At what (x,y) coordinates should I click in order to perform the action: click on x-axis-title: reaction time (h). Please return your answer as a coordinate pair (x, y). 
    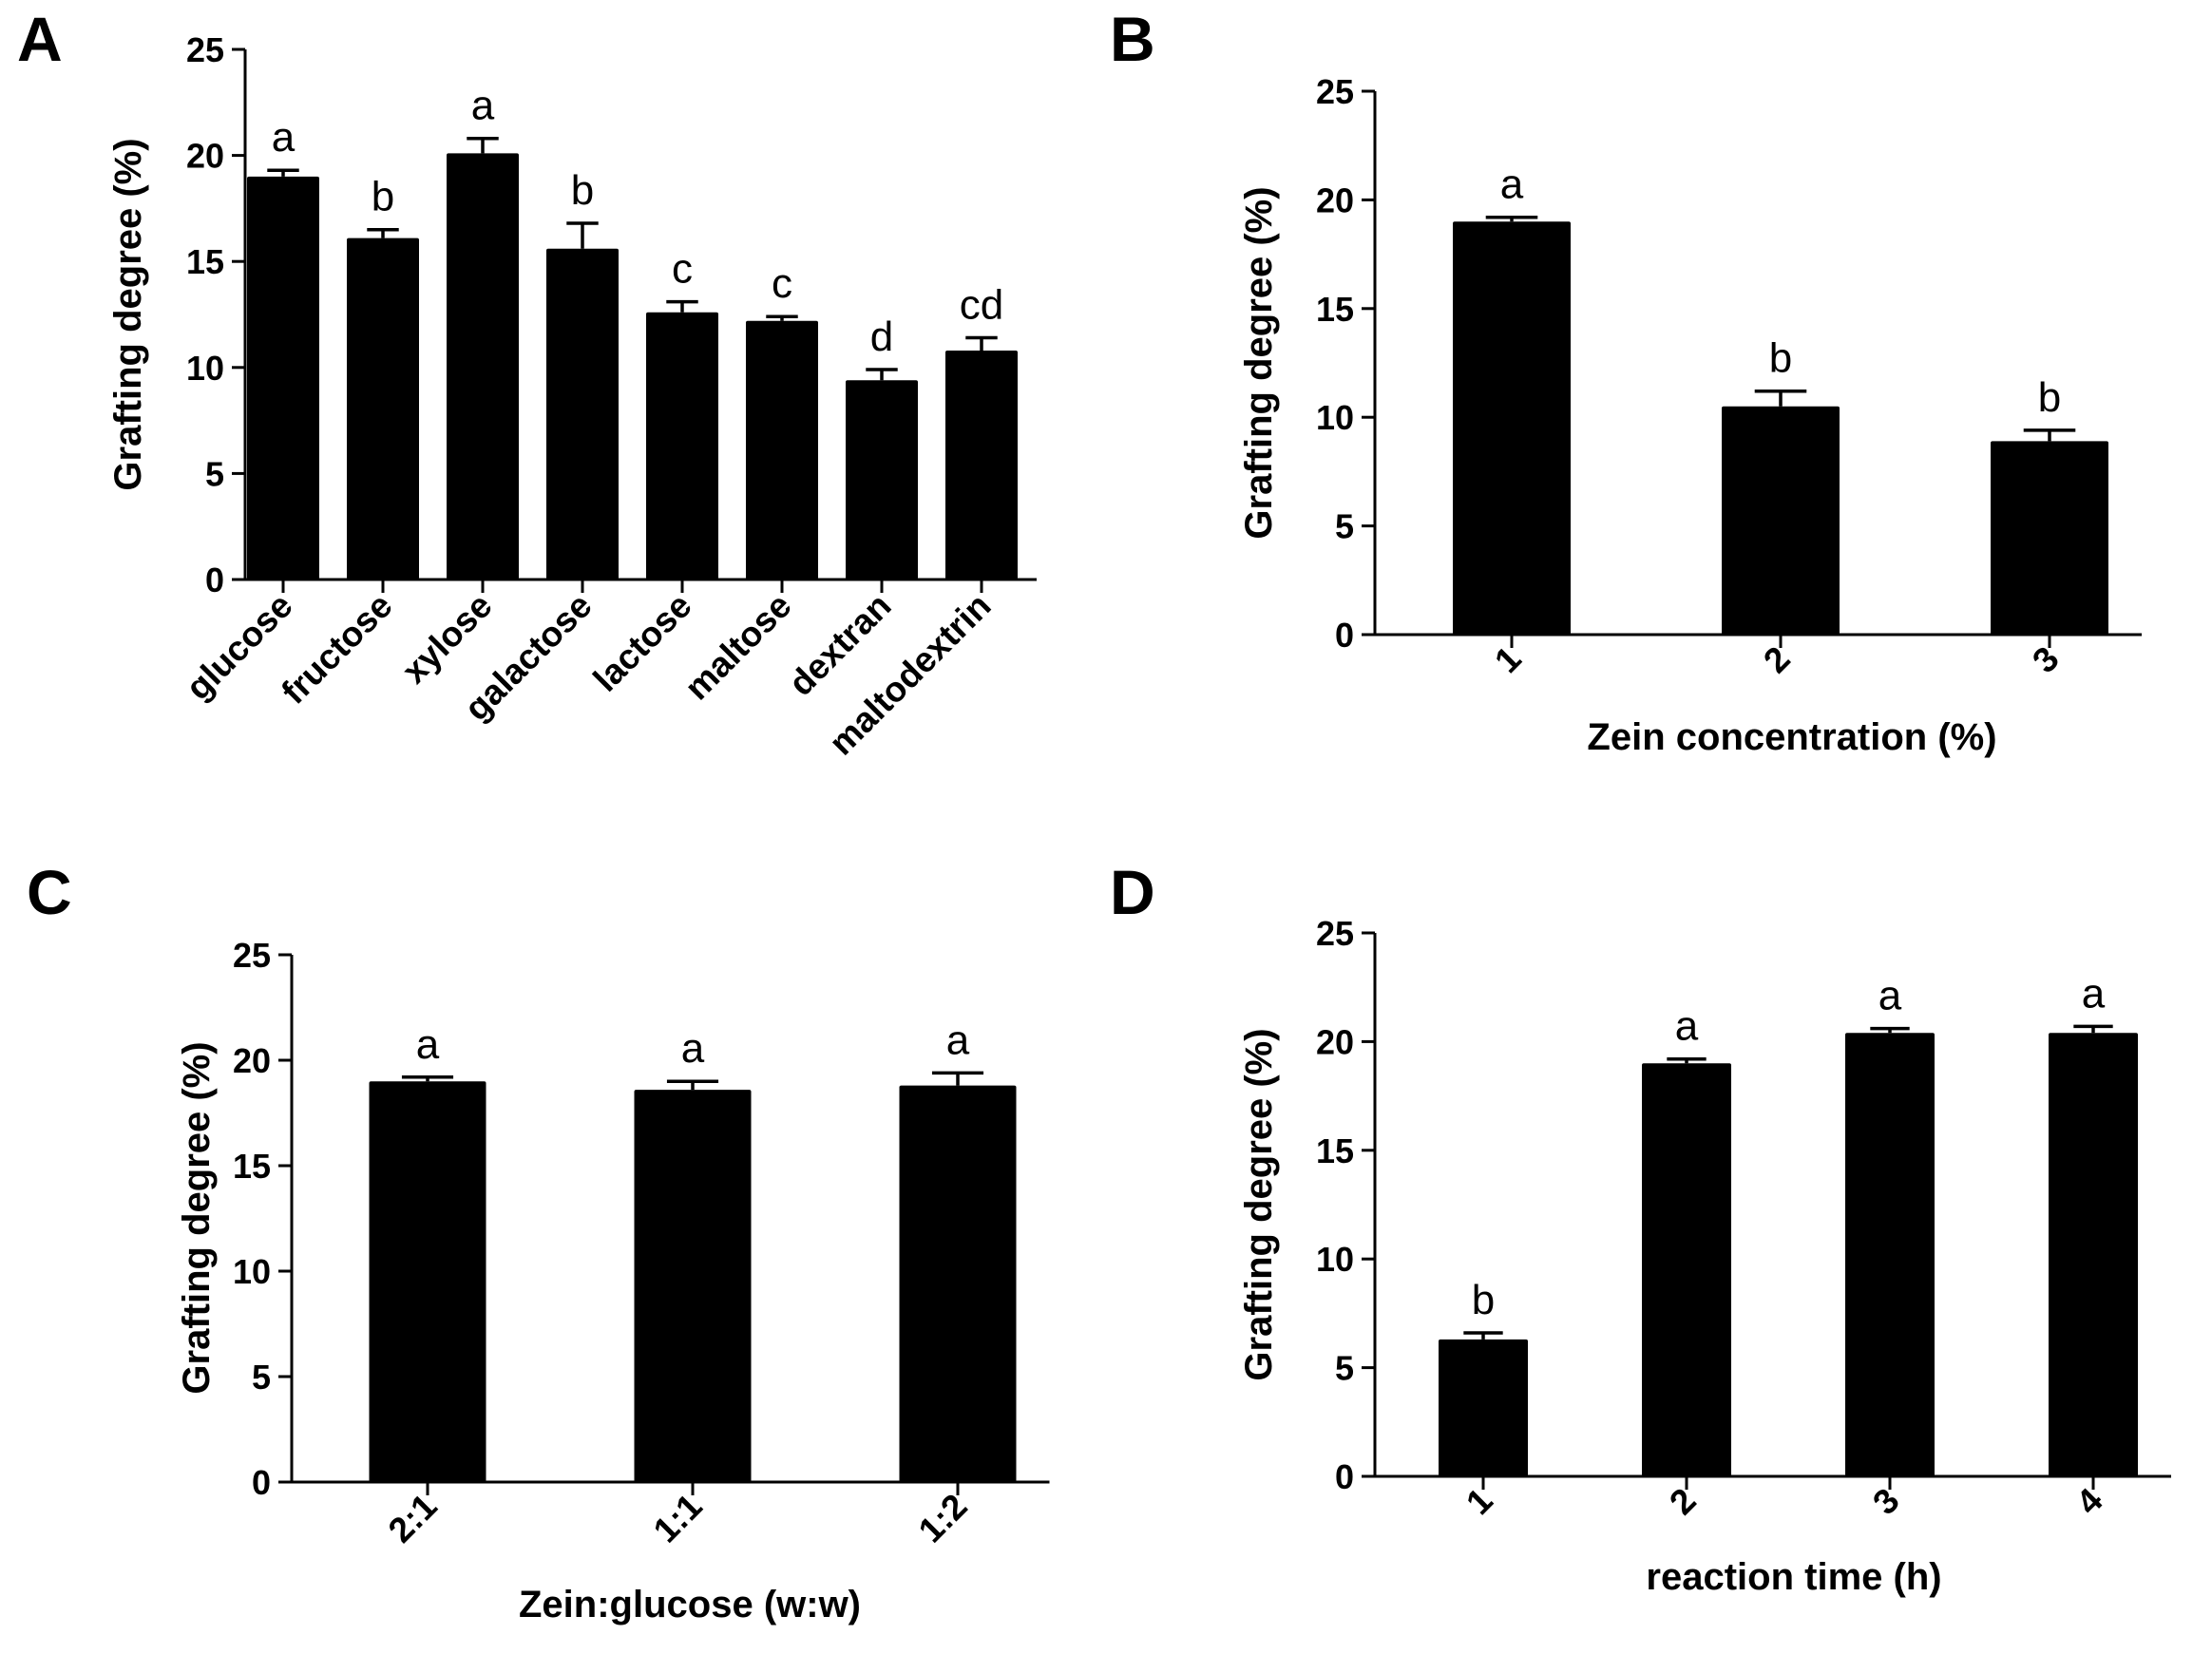
    Looking at the image, I should click on (1793, 1577).